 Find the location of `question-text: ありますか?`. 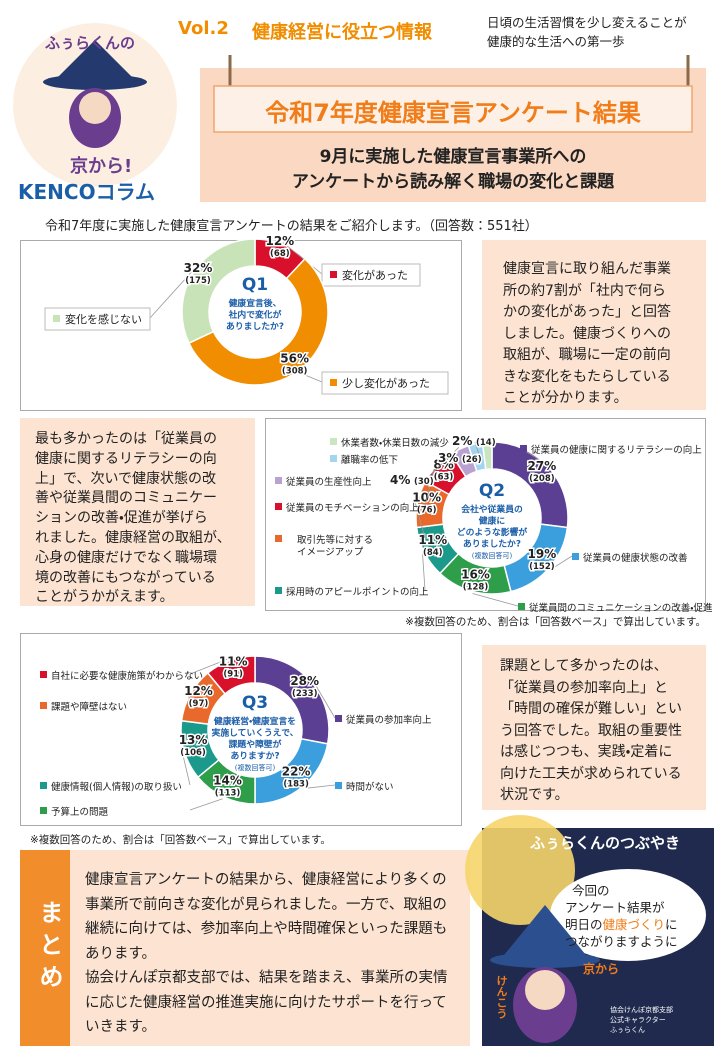

question-text: ありますか? is located at coordinates (254, 756).